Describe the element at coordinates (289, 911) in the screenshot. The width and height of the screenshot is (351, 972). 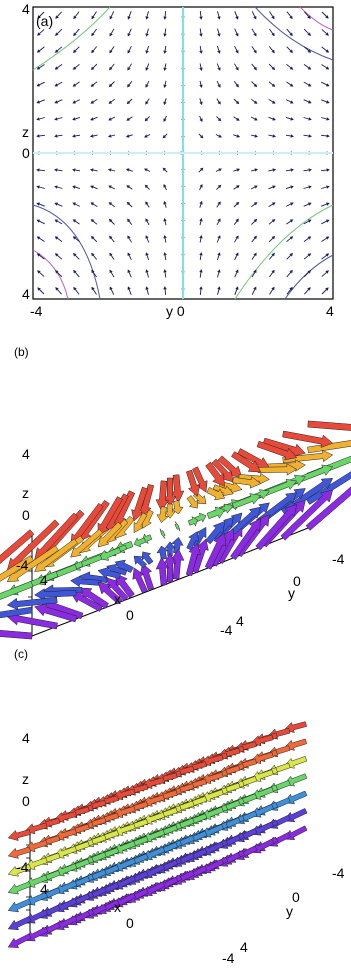
I see `panel-c-y-label: y` at that location.